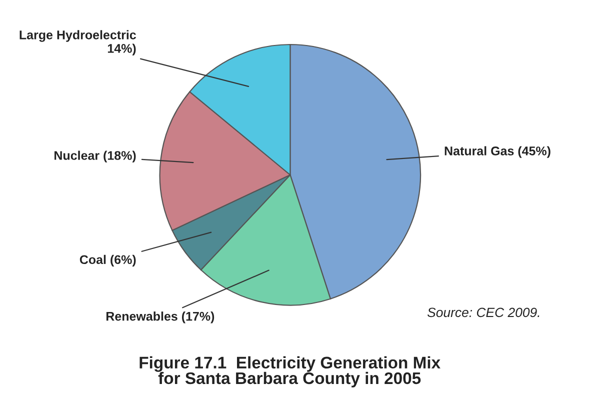 This screenshot has width=591, height=402. I want to click on slice-label: Nuclear (18%), so click(95, 156).